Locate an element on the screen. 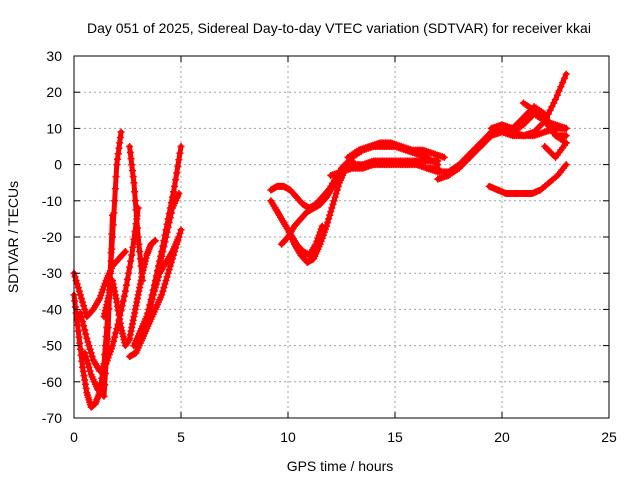  y-tick-label: -40 is located at coordinates (52, 309).